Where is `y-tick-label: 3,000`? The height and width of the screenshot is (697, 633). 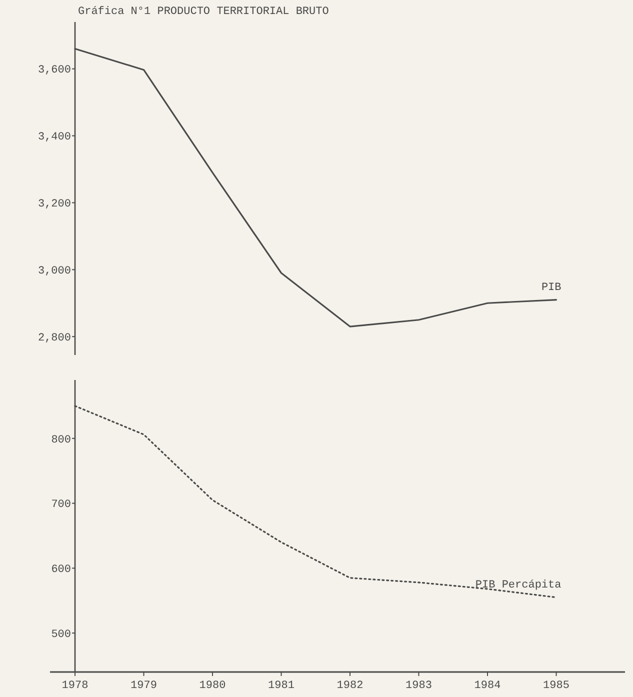
y-tick-label: 3,000 is located at coordinates (54, 272).